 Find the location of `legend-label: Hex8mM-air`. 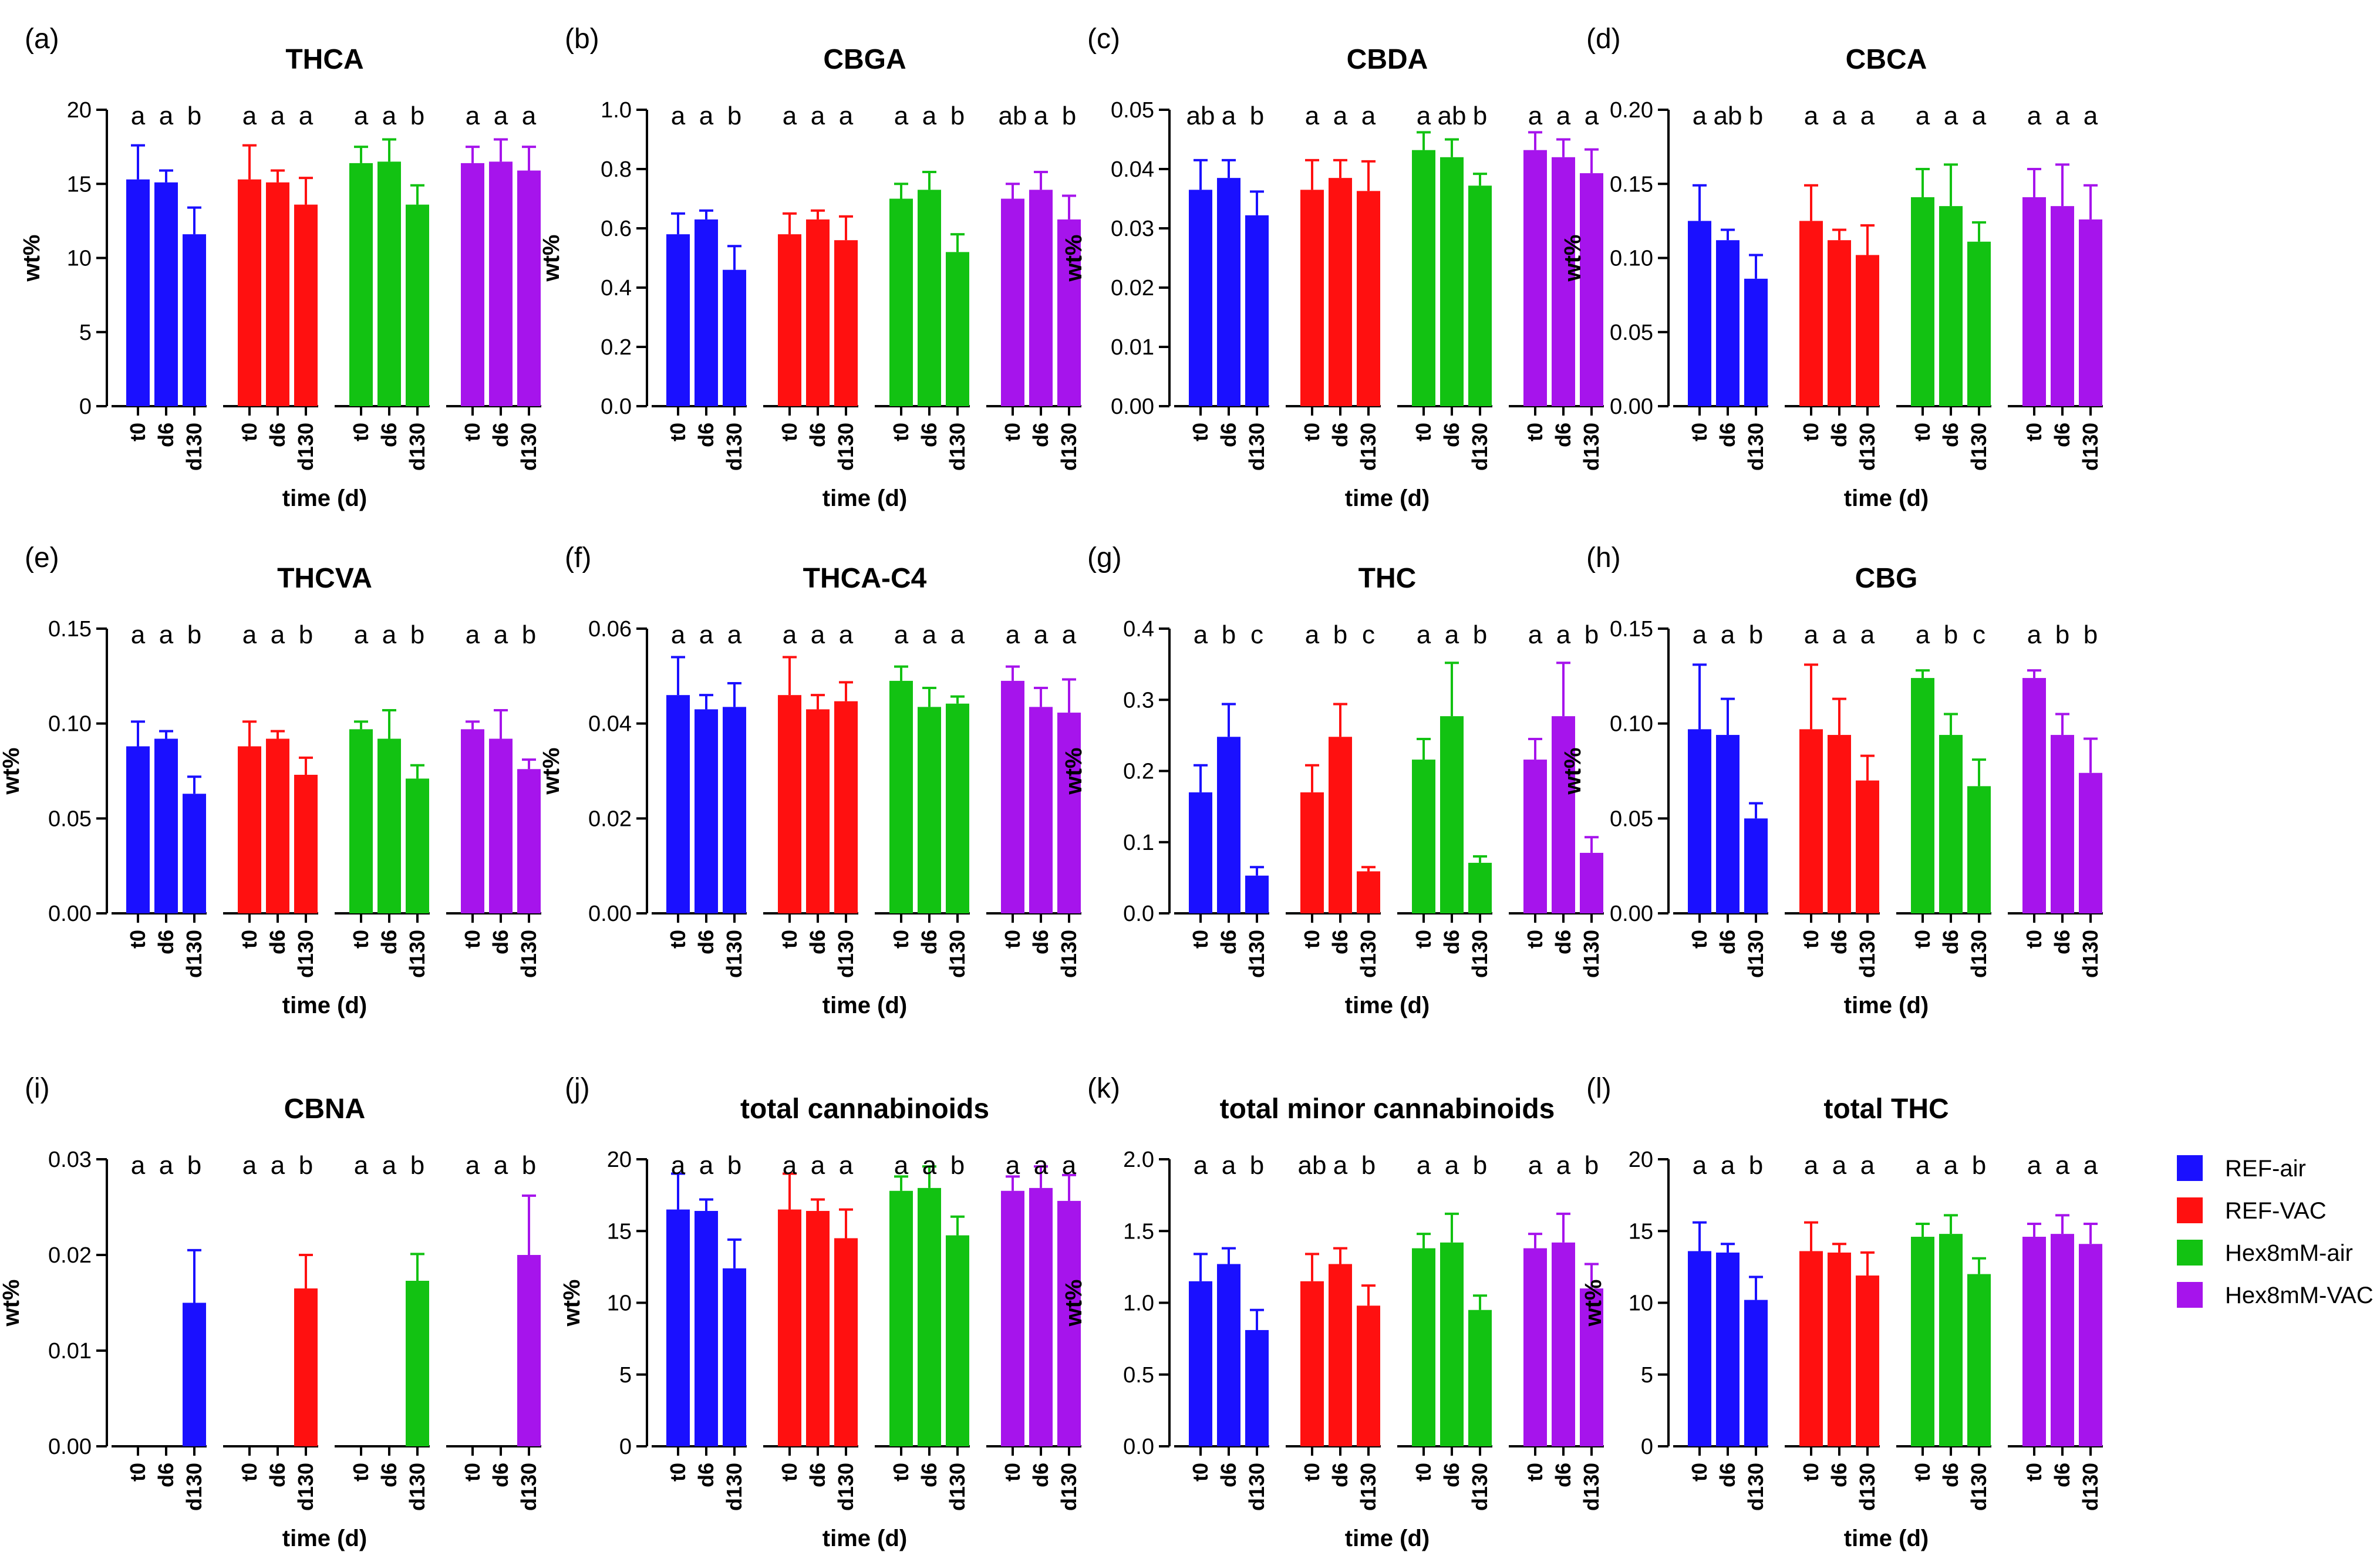

legend-label: Hex8mM-air is located at coordinates (2289, 1253).